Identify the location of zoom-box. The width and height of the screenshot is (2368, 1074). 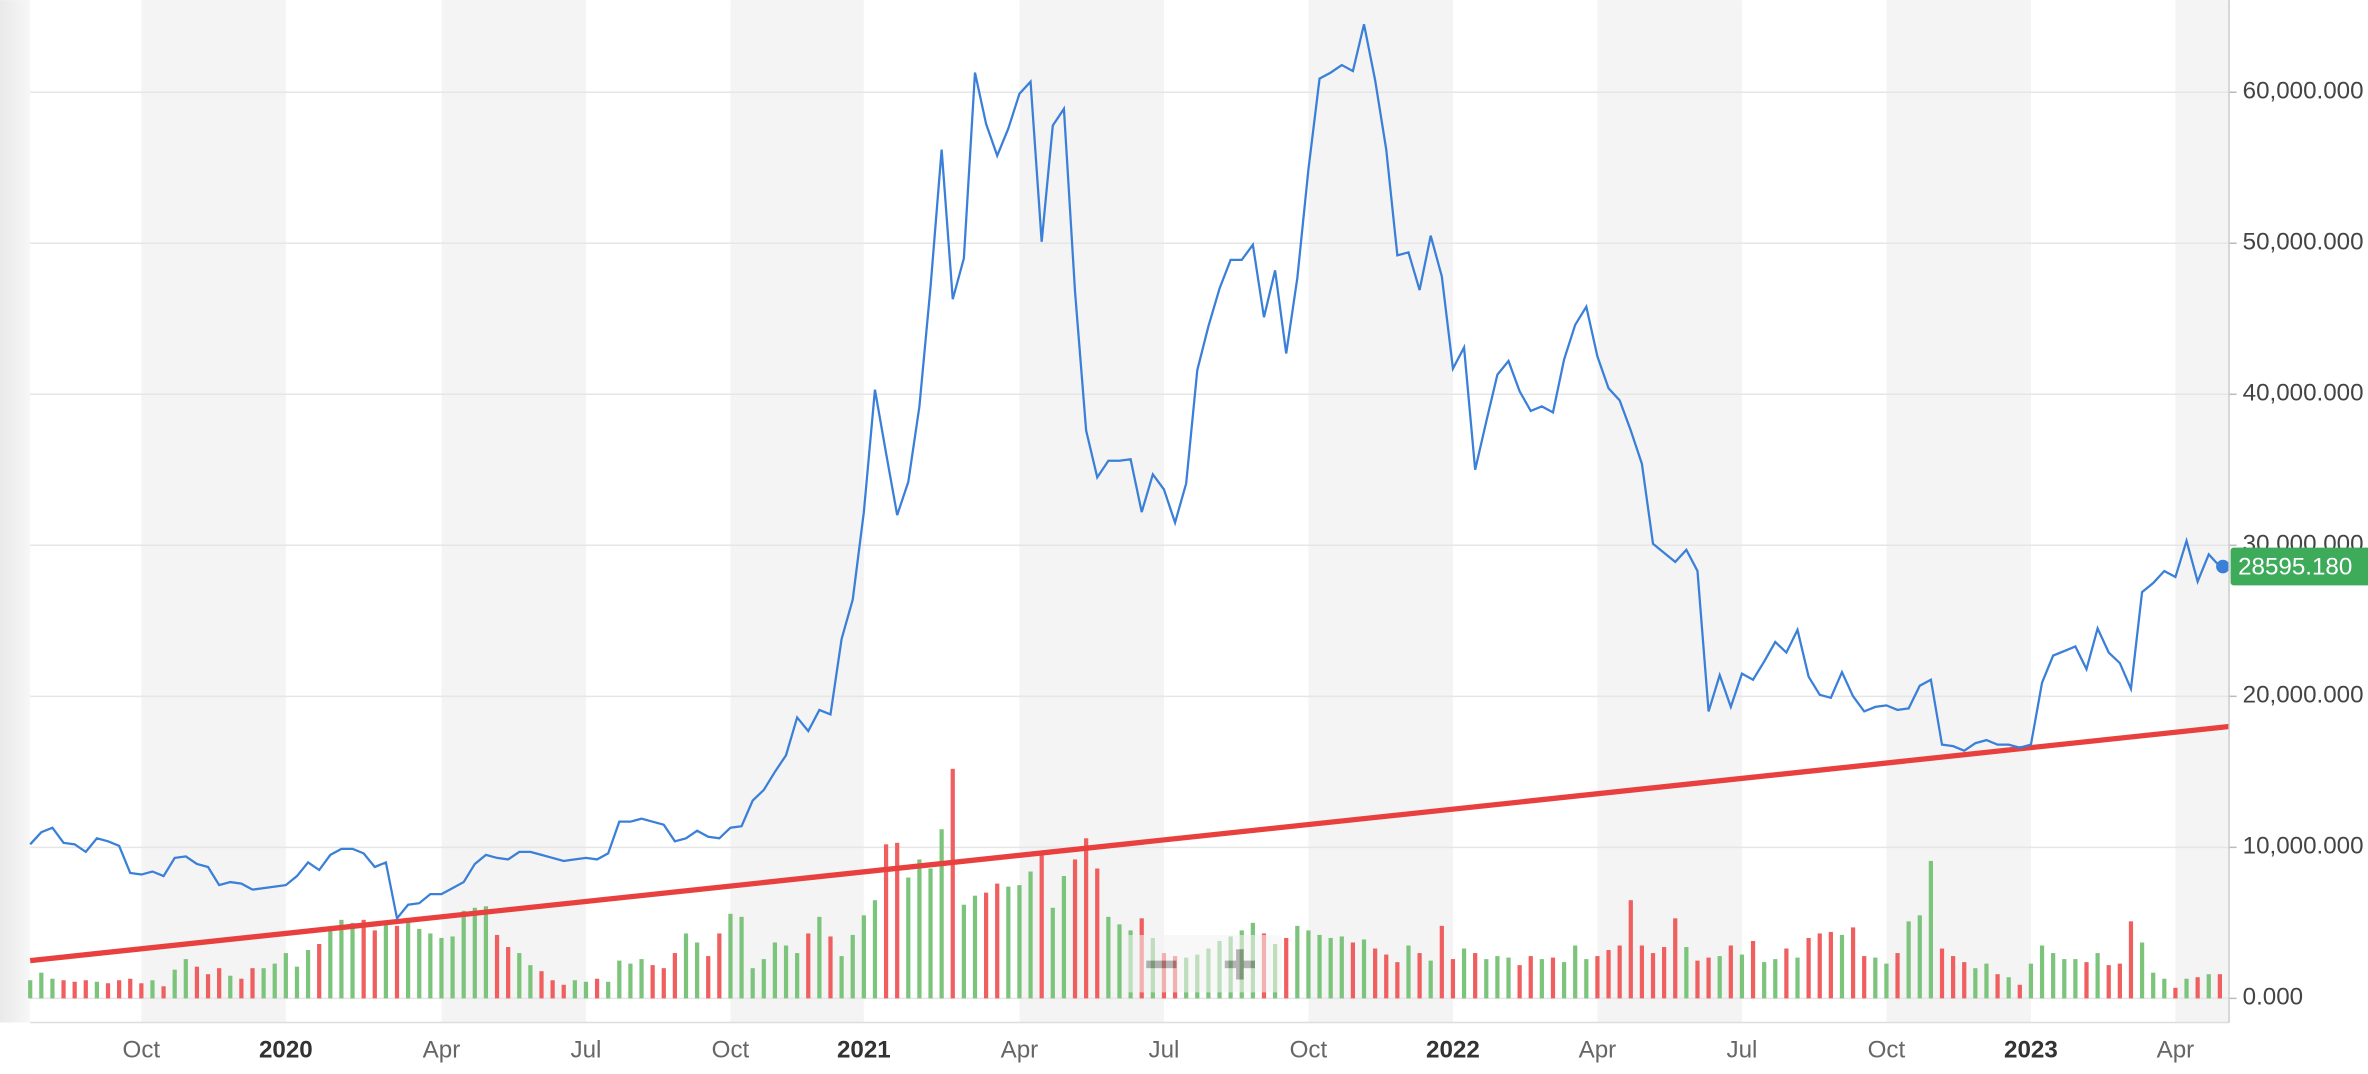
(1202, 963).